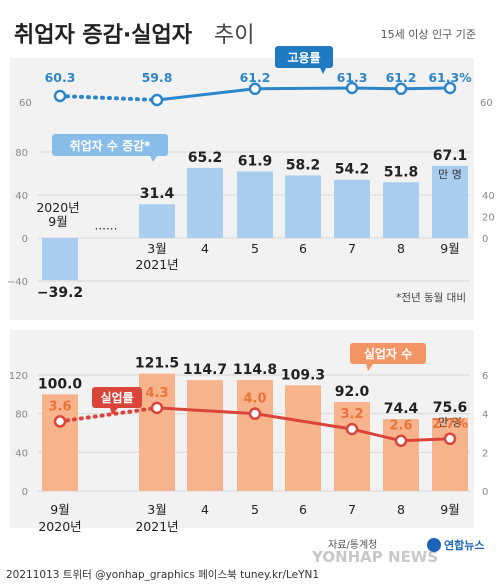 The height and width of the screenshot is (585, 499). Describe the element at coordinates (21, 415) in the screenshot. I see `unemployment-y-tick: 80` at that location.